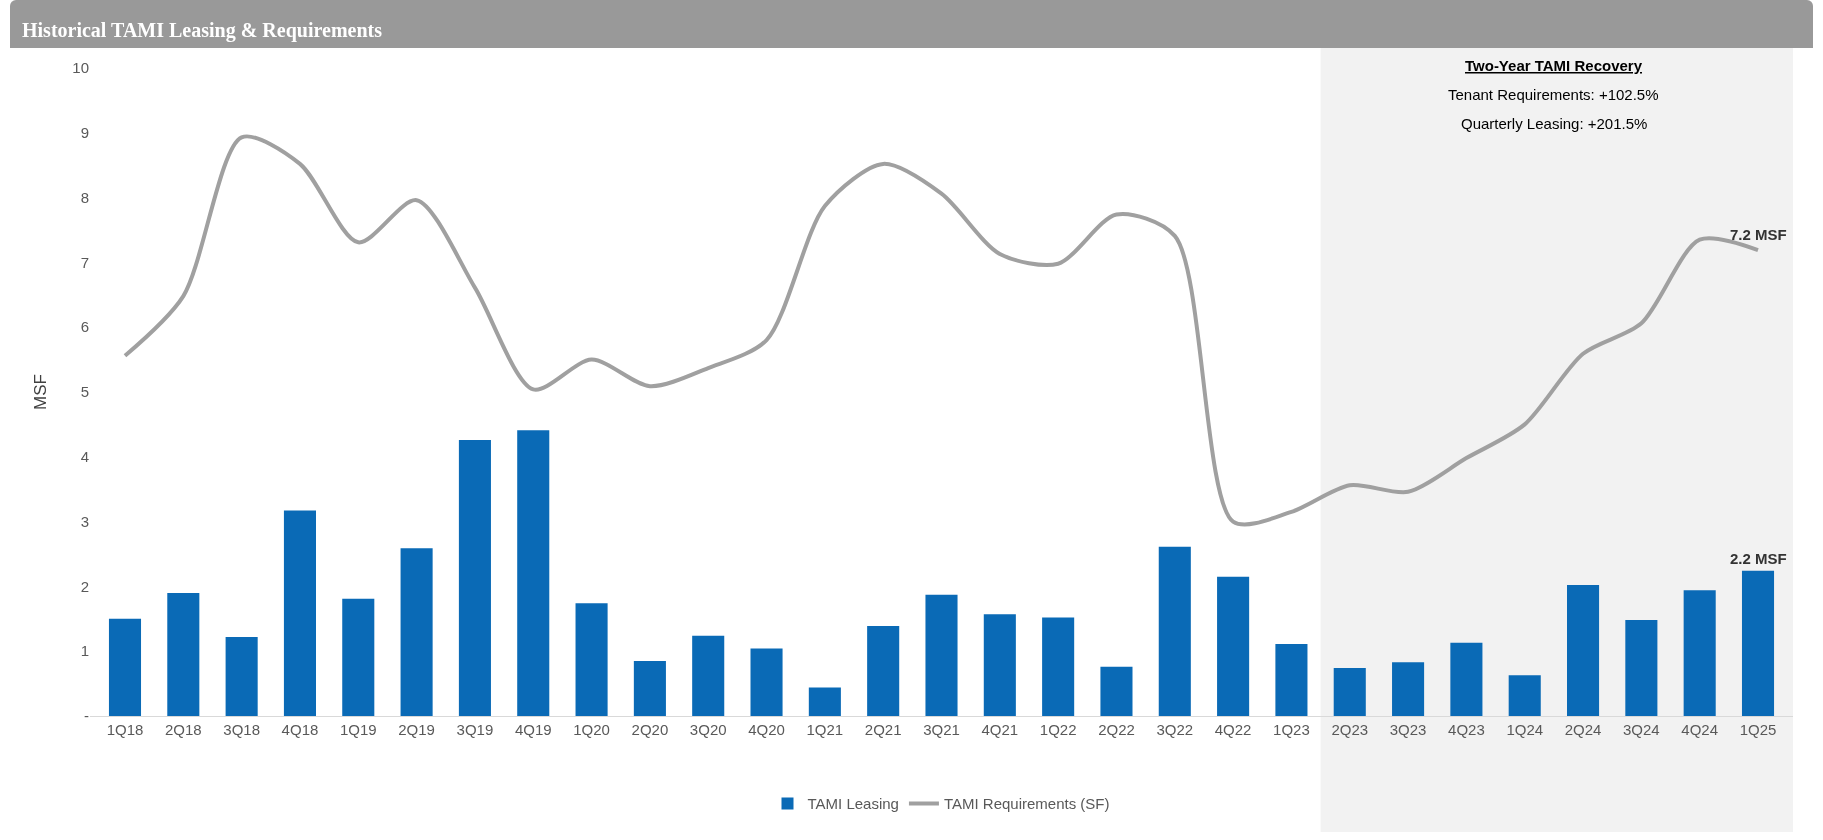 The height and width of the screenshot is (840, 1823). I want to click on x-tick-label: 1Q23, so click(1291, 729).